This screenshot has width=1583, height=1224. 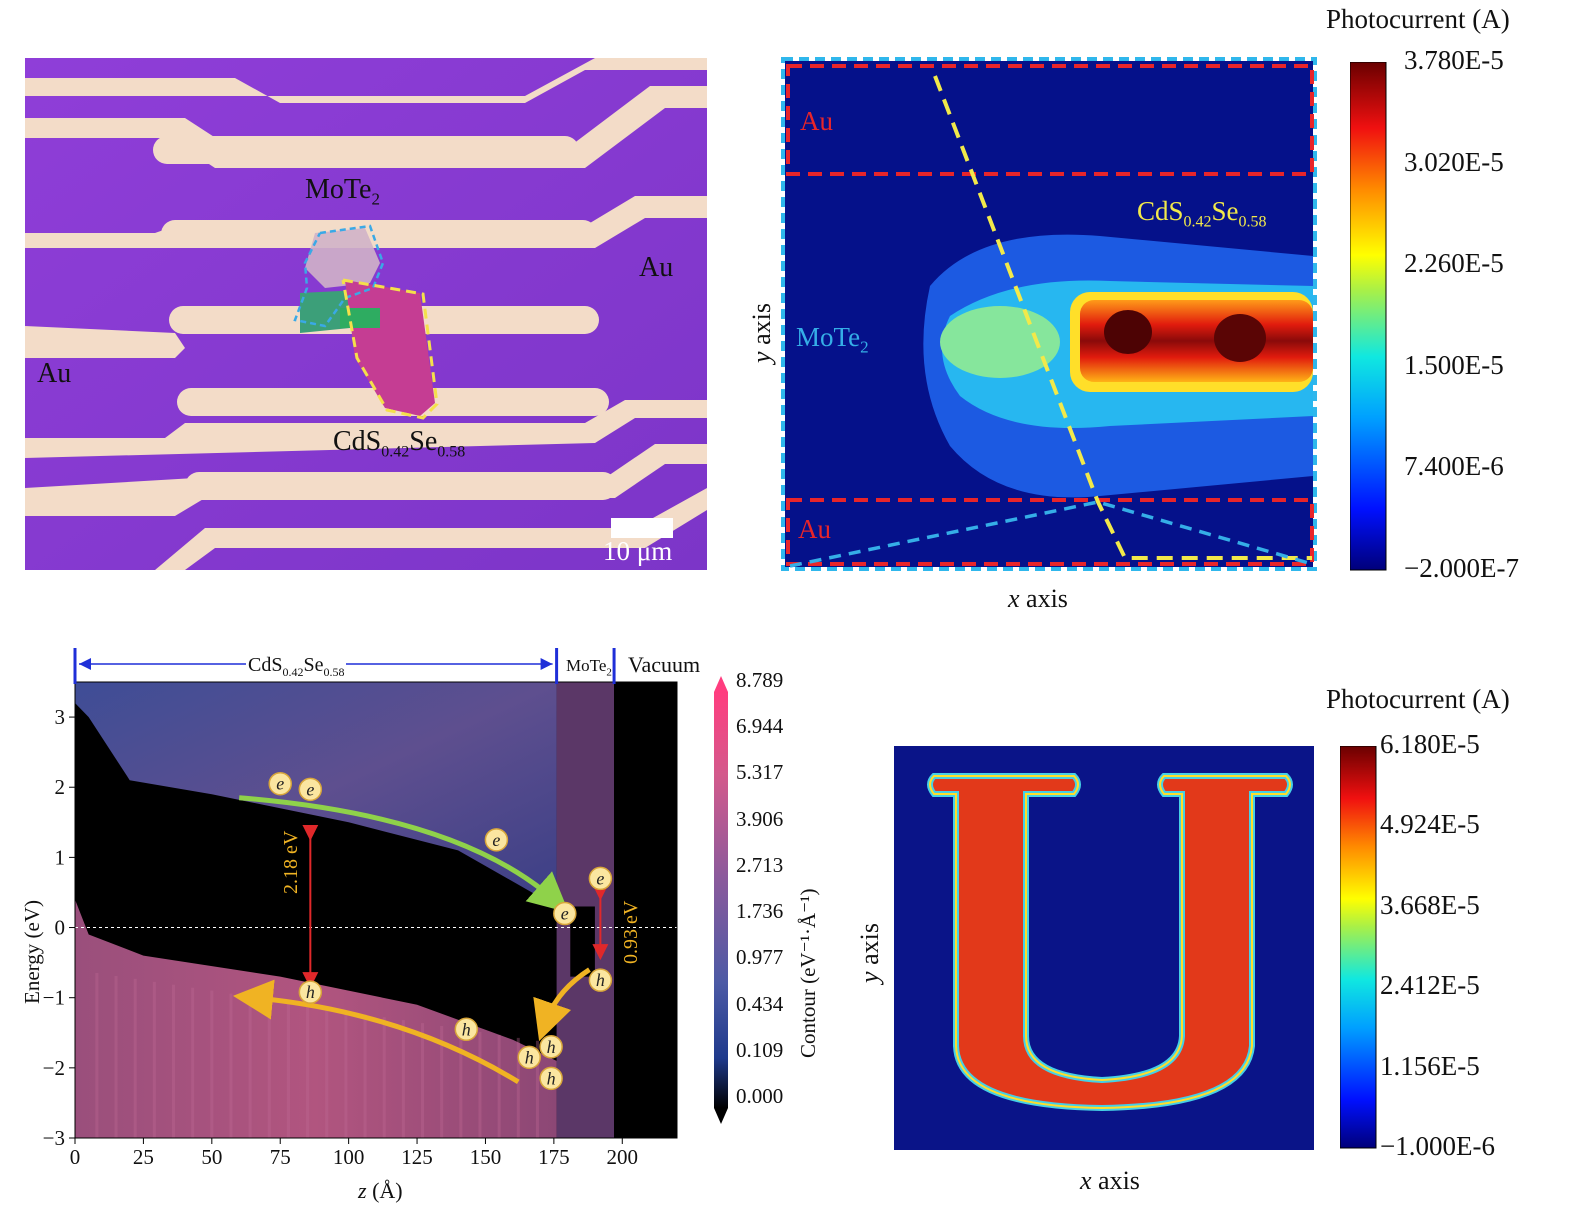 What do you see at coordinates (1368, 316) in the screenshot?
I see `colorbar-b` at bounding box center [1368, 316].